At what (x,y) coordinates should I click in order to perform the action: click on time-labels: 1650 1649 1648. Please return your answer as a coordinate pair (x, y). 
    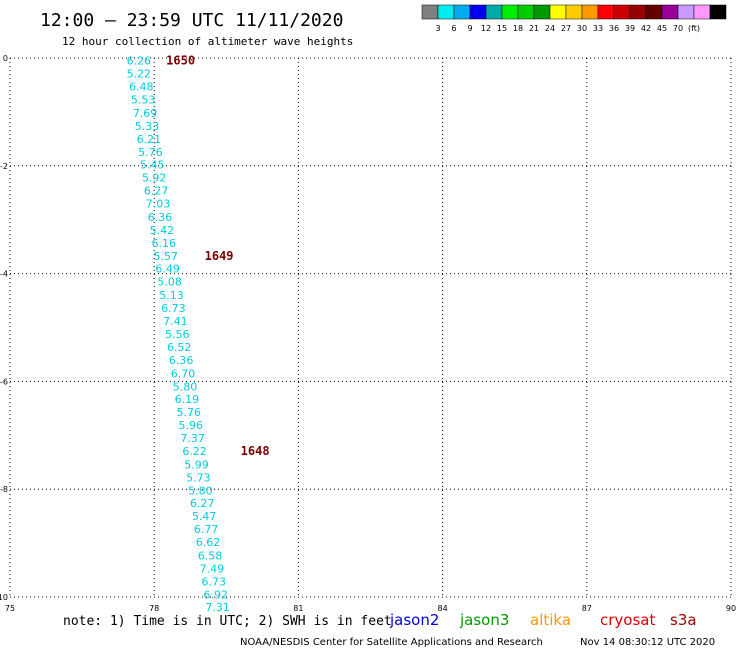
    Looking at the image, I should click on (217, 256).